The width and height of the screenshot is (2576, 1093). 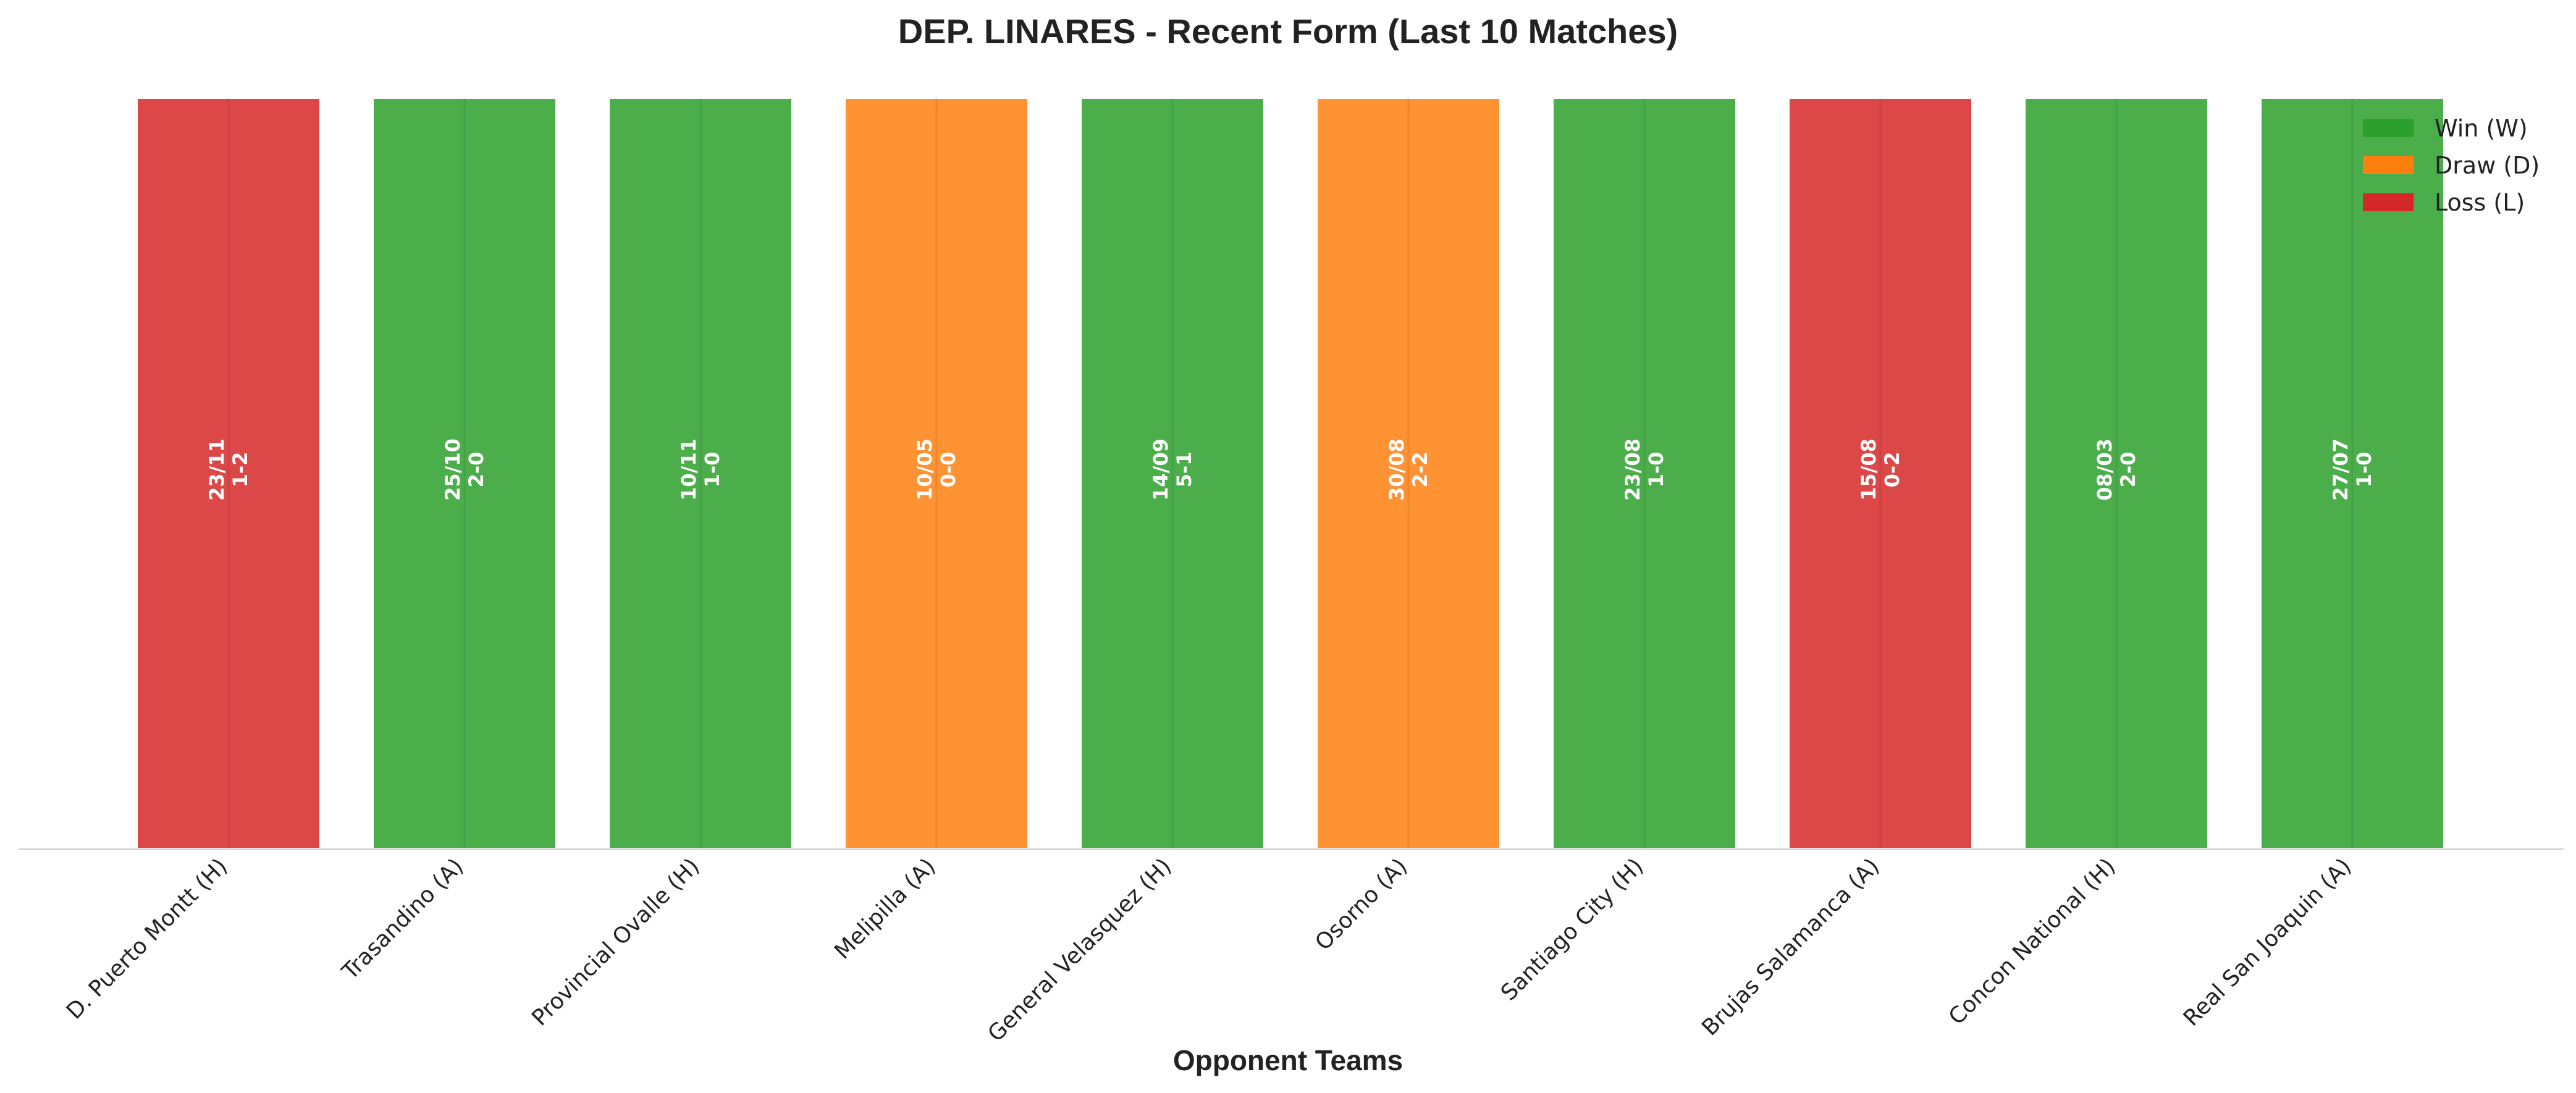 What do you see at coordinates (240, 470) in the screenshot?
I see `bar-score-label: 1-2` at bounding box center [240, 470].